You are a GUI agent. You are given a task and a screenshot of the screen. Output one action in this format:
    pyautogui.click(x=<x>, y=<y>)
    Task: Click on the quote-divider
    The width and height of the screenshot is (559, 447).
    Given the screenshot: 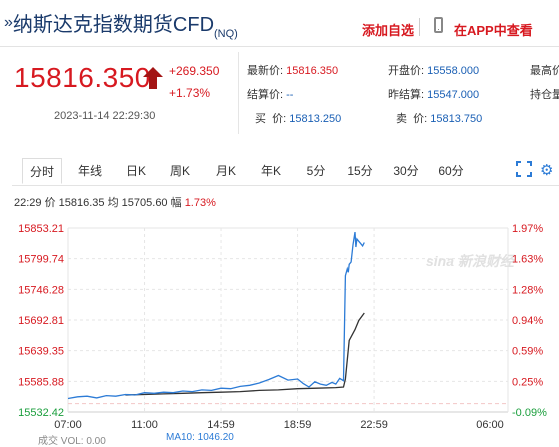 What is the action you would take?
    pyautogui.click(x=238, y=93)
    